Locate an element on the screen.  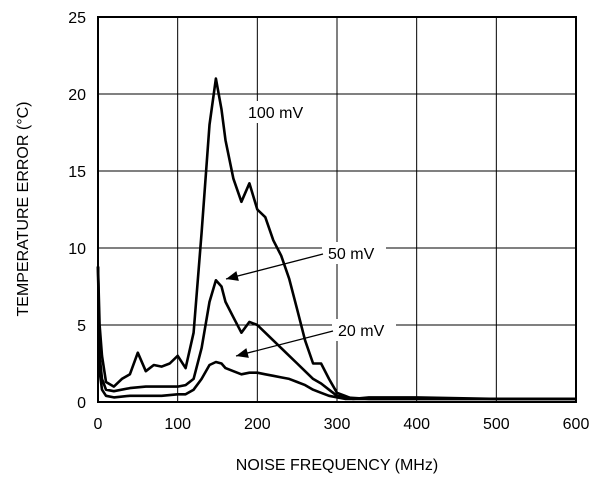
y-tick-label: 10 is located at coordinates (77, 249).